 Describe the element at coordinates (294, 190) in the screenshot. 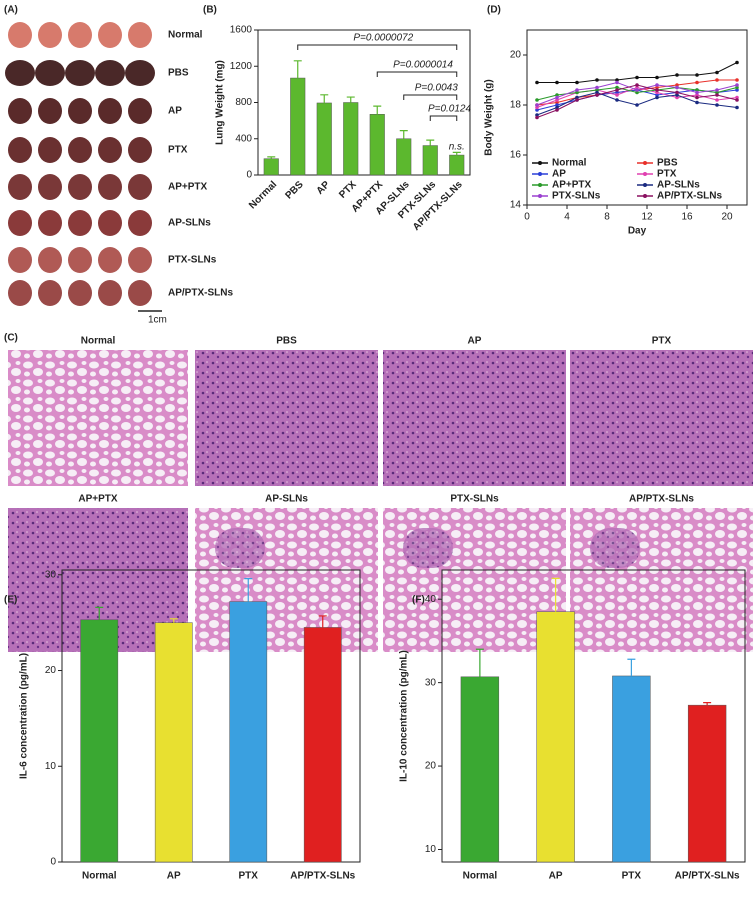

I see `x-tick-label: PBS` at that location.